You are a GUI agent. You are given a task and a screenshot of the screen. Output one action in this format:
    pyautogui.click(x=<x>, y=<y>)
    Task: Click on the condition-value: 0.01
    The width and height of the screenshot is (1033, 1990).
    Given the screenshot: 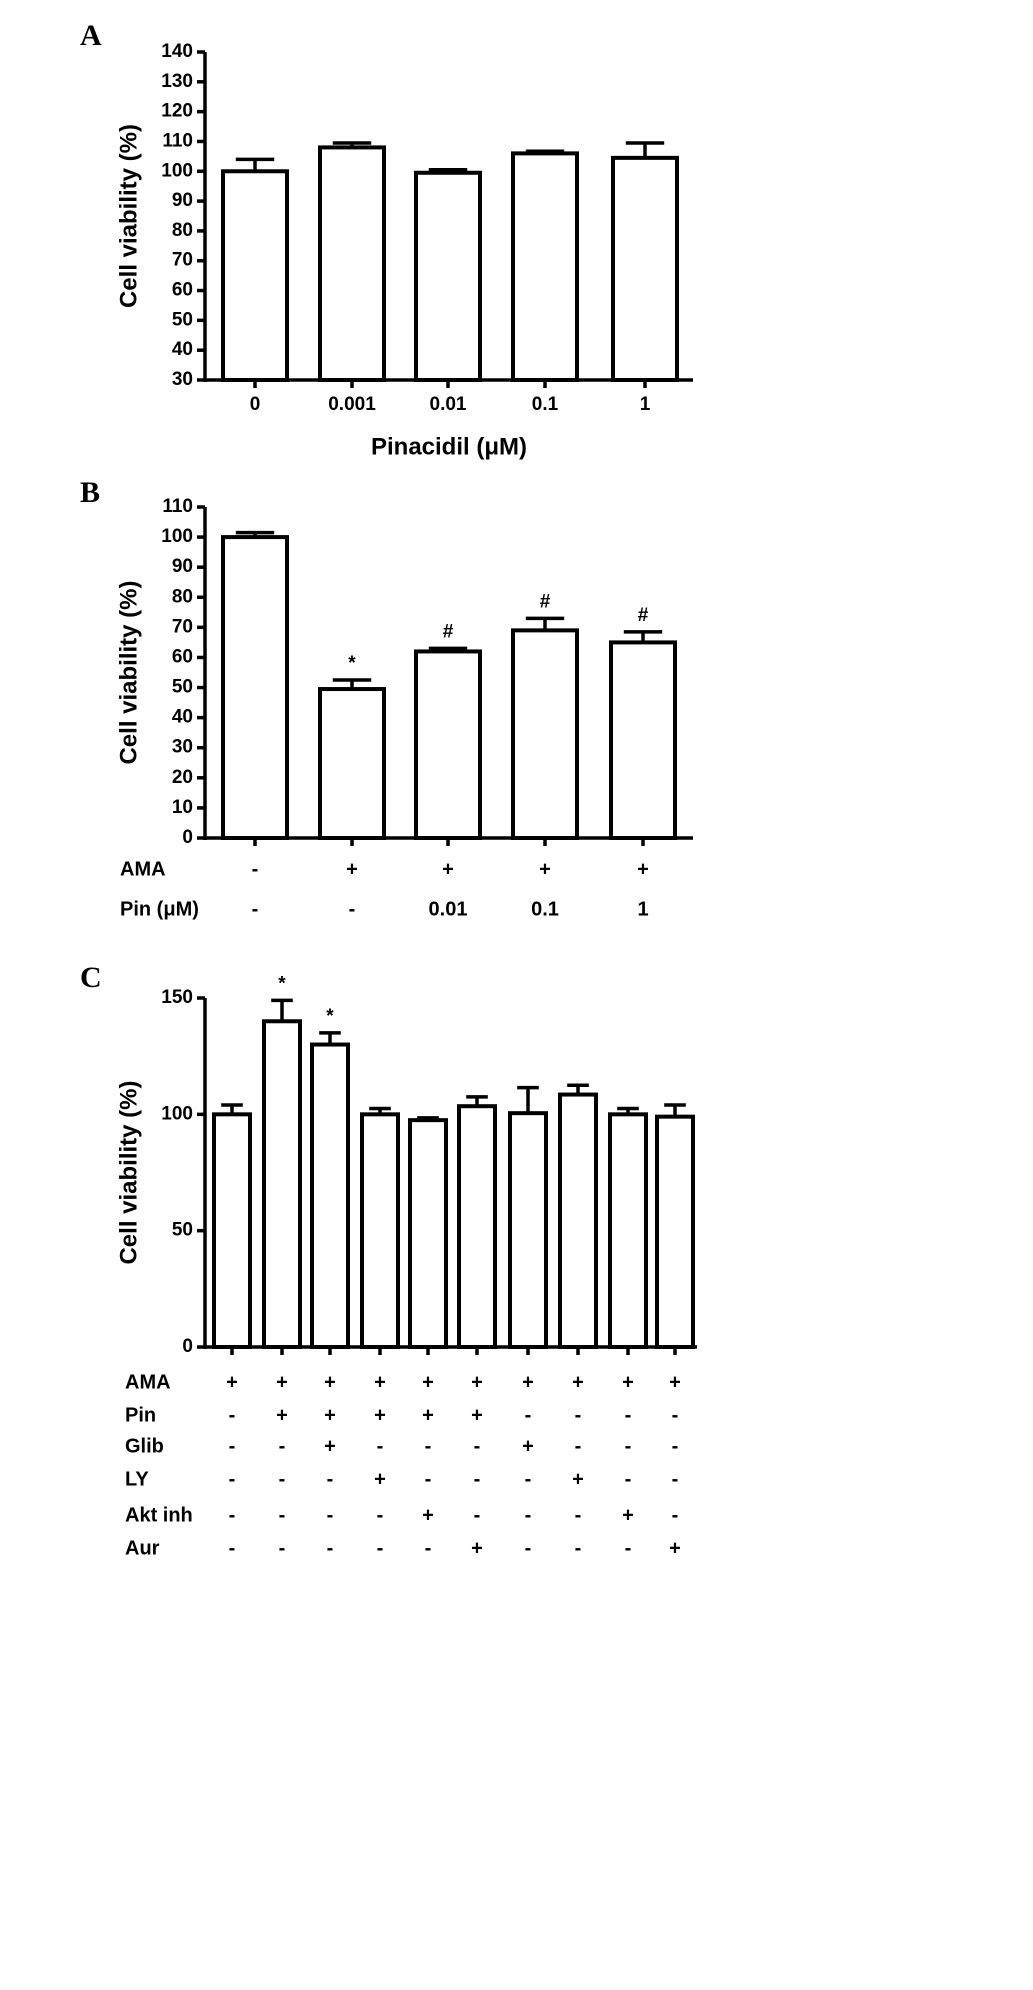 What is the action you would take?
    pyautogui.click(x=448, y=909)
    